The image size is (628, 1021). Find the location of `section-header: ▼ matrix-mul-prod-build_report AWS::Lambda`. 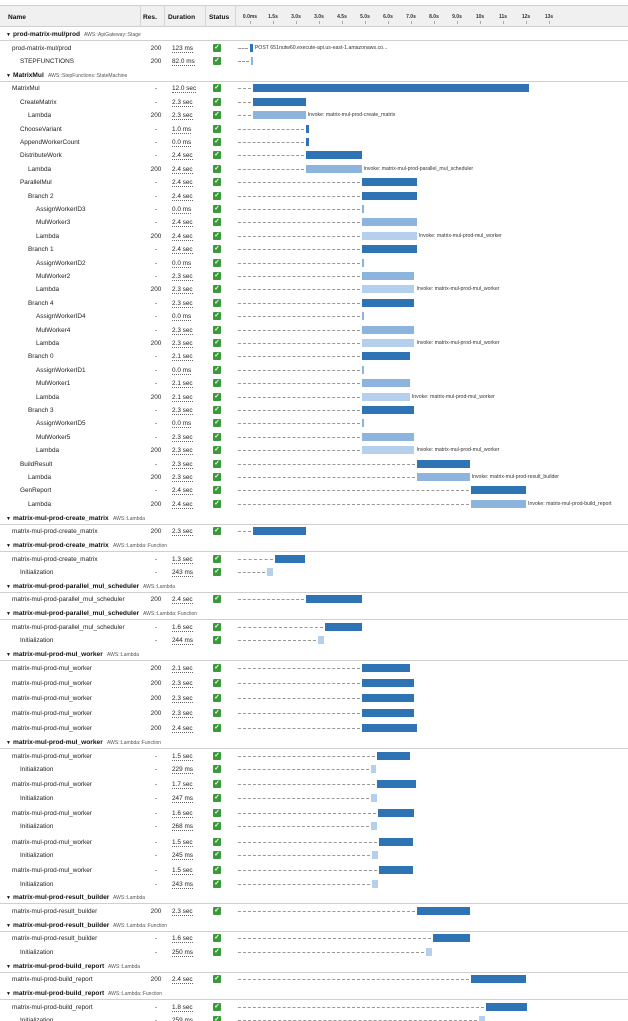

section-header: ▼ matrix-mul-prod-build_report AWS::Lambda is located at coordinates (314, 967).